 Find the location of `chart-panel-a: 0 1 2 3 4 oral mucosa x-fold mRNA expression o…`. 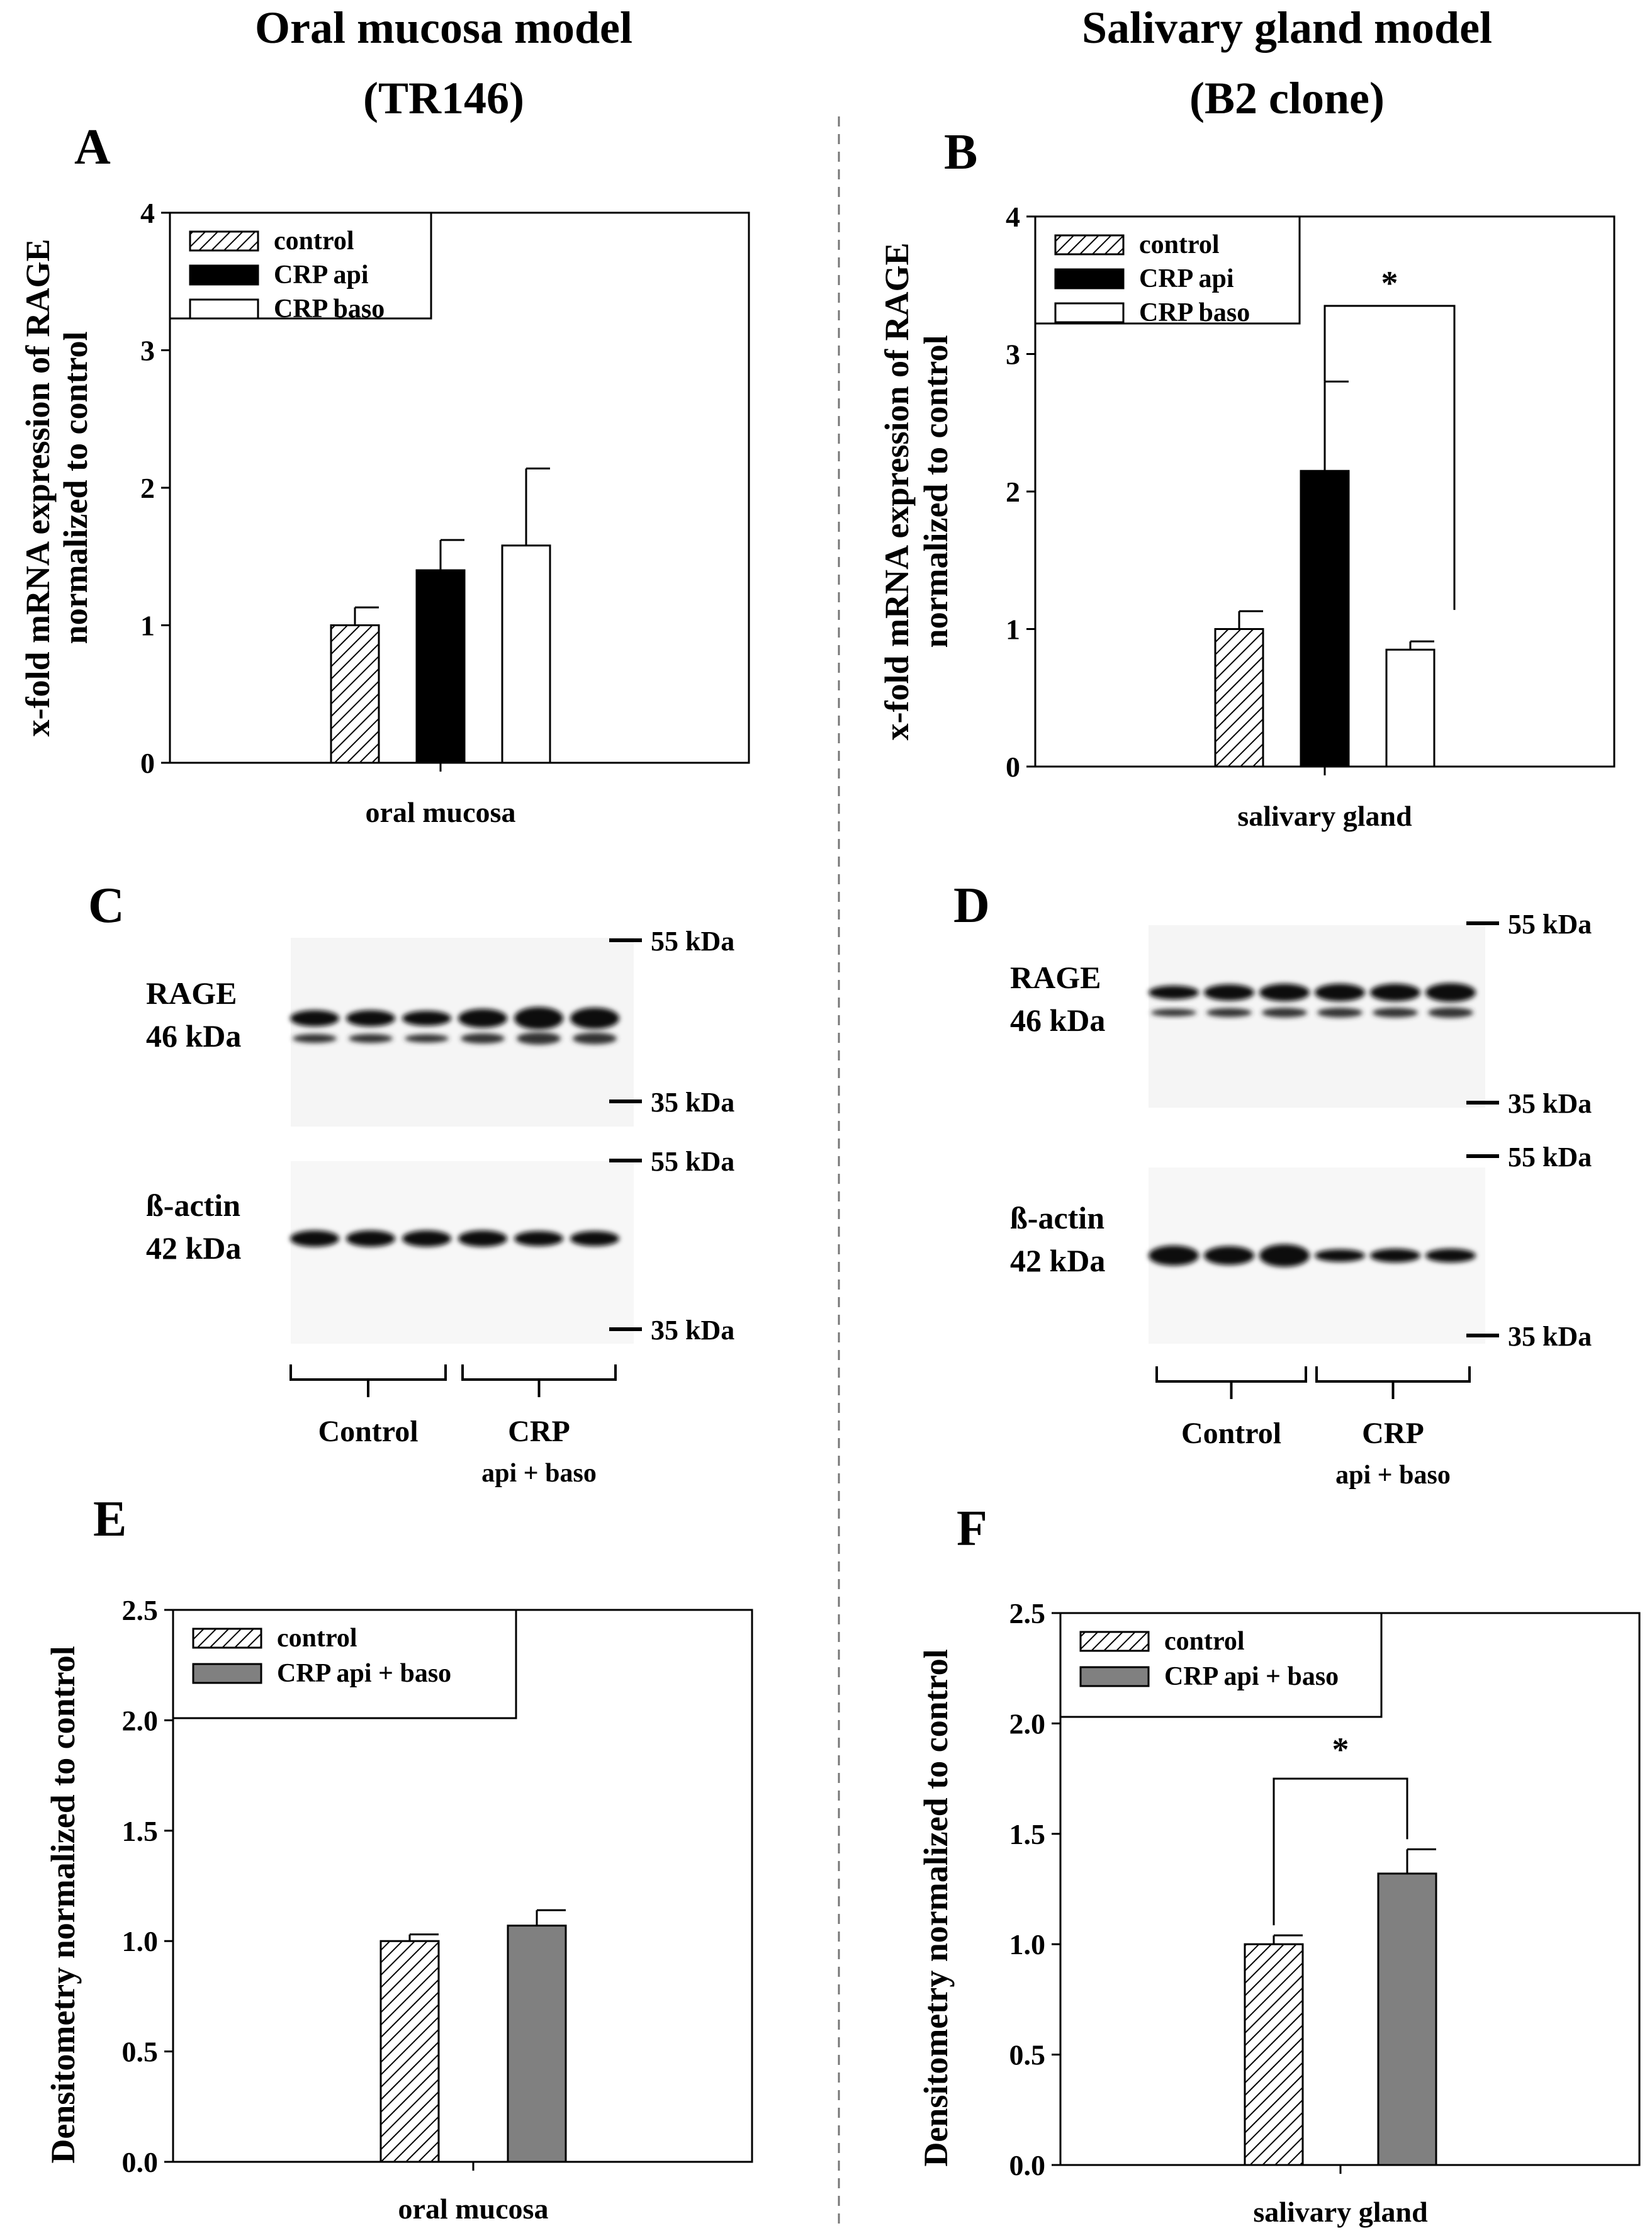

chart-panel-a: 0 1 2 3 4 oral mucosa x-fold mRNA expression o… is located at coordinates (384, 512).